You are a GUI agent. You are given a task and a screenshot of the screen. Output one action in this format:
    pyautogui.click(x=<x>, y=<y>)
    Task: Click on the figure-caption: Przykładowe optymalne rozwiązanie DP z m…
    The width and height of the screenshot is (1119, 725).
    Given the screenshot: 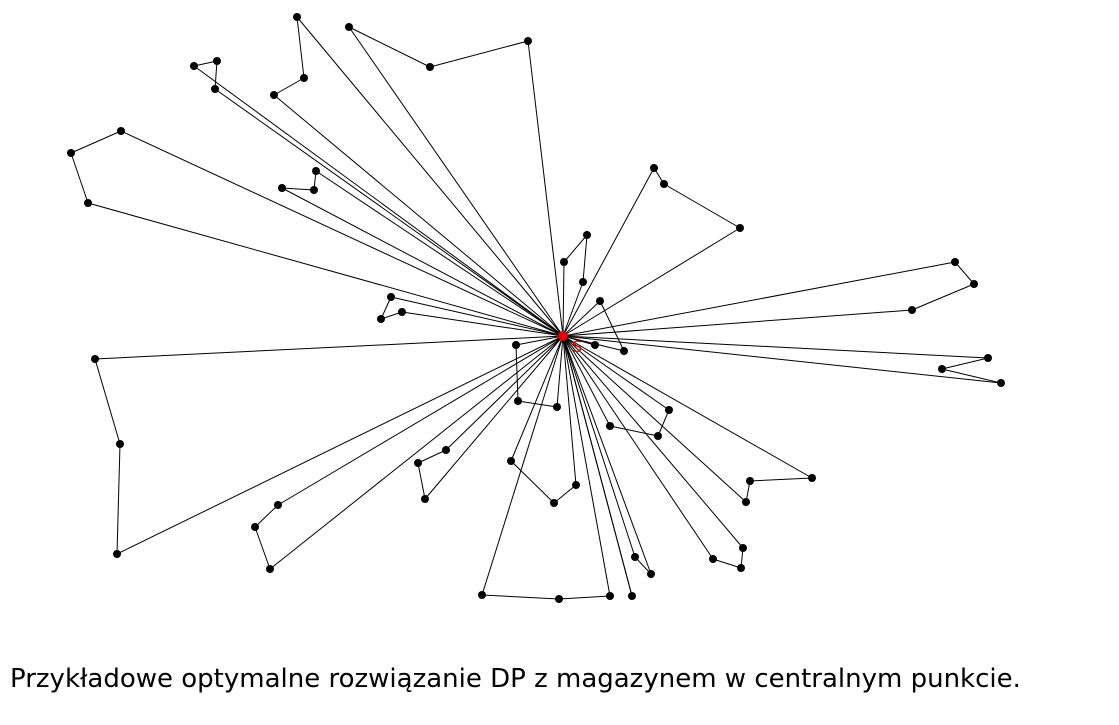 What is the action you would take?
    pyautogui.click(x=515, y=679)
    